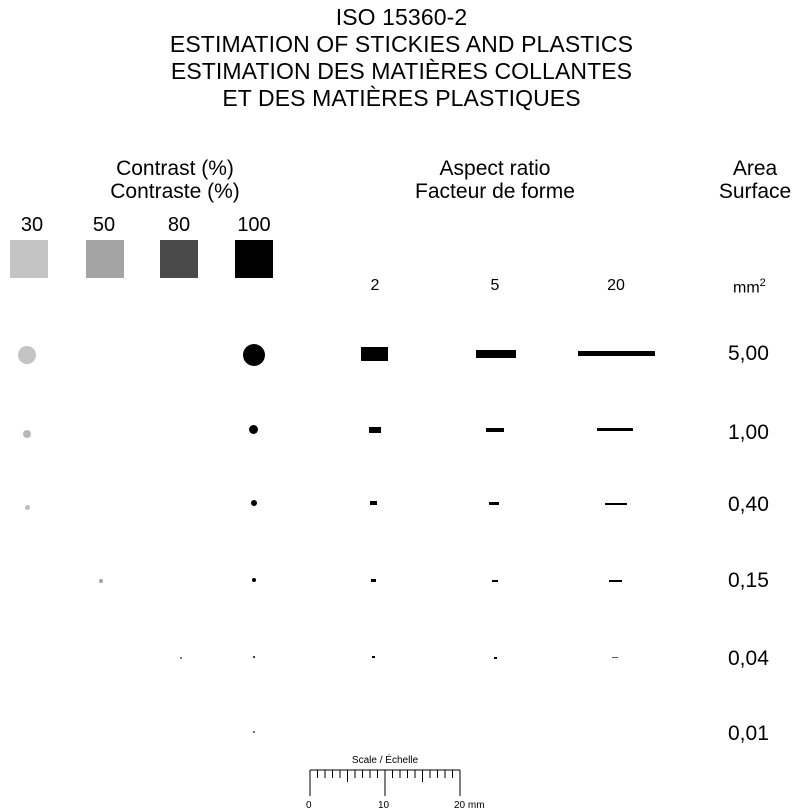 The height and width of the screenshot is (811, 803). I want to click on contrast-label-100: 100, so click(254, 225).